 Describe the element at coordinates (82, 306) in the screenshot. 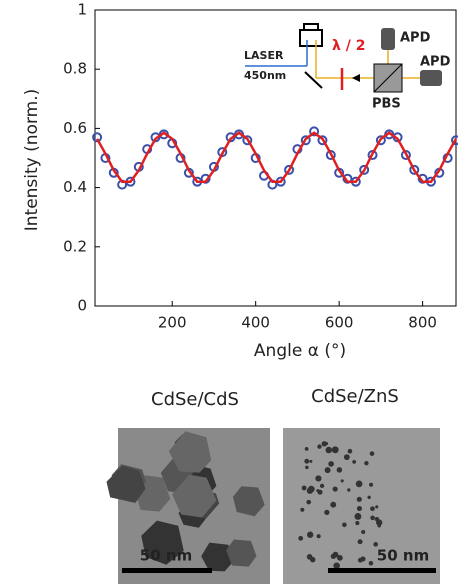

I see `y-tick-label: 0` at that location.